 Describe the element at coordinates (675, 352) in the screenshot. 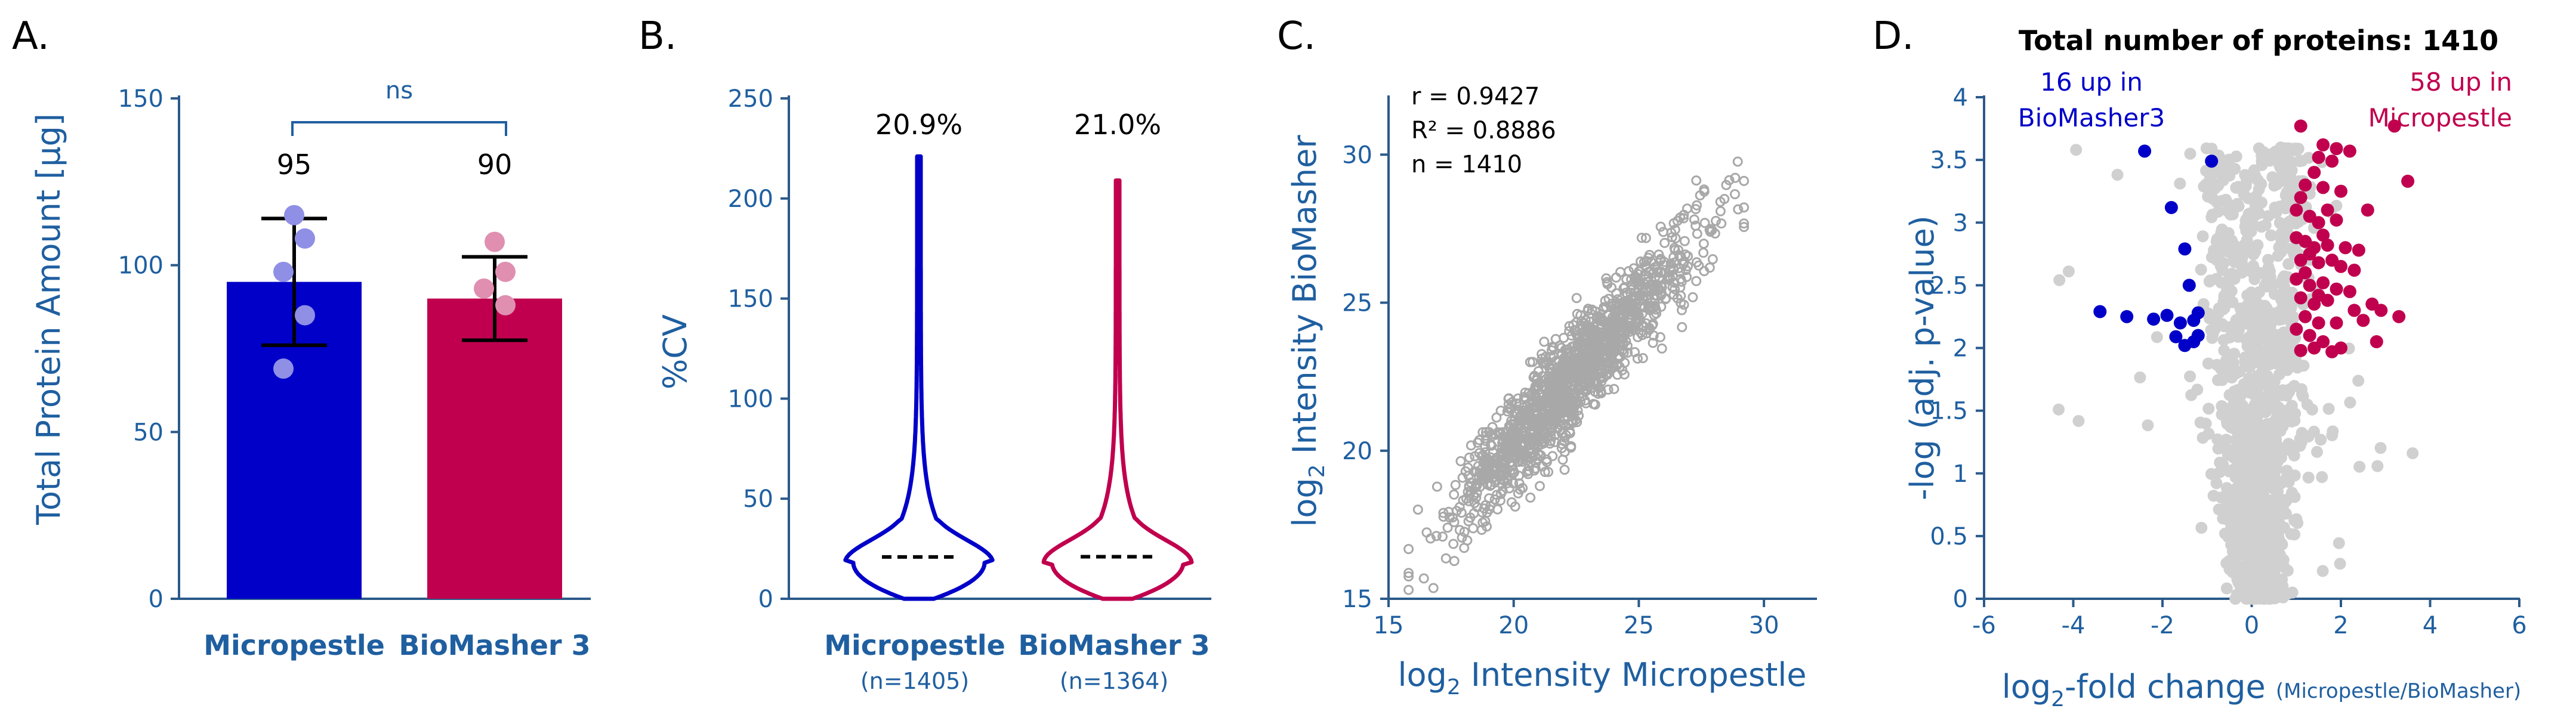

I see `panel-b-y-axis-title: %CV` at that location.